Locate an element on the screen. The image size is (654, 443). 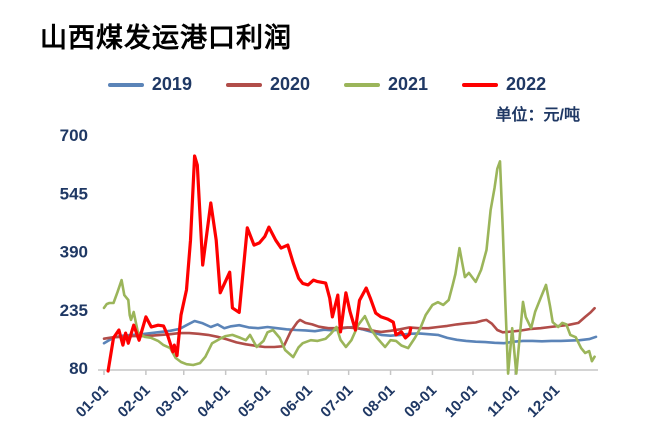
legend-label-2022: 2022 is located at coordinates (526, 84).